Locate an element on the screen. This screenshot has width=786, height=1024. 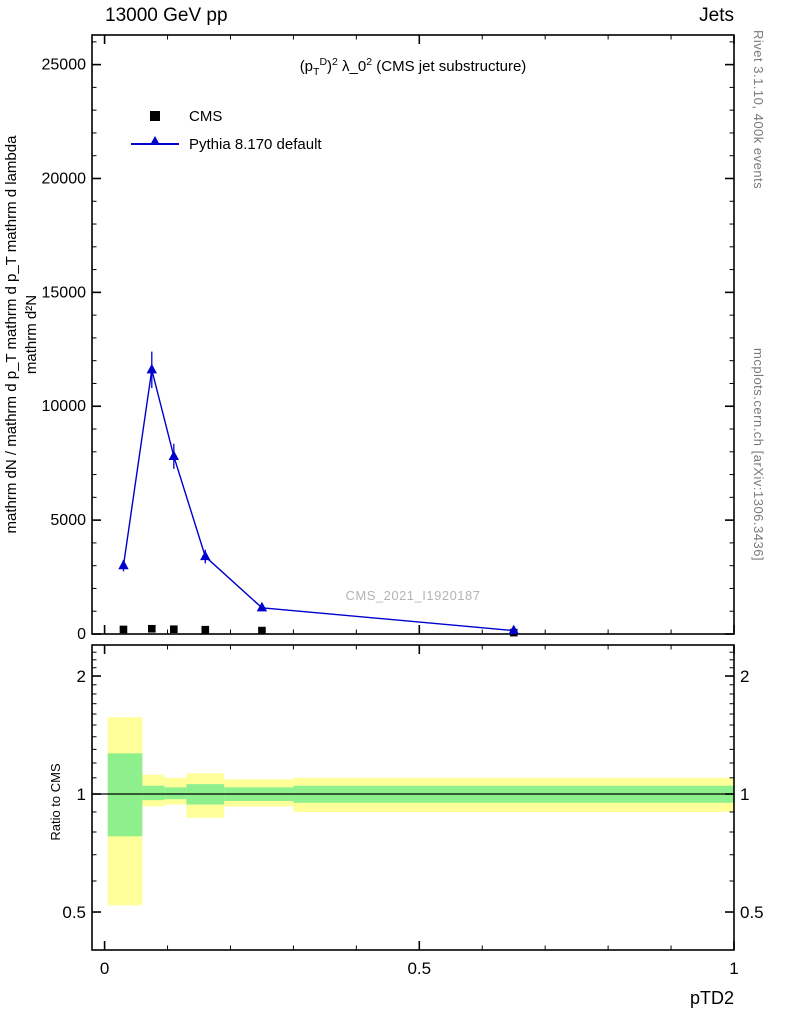
cms-square-marker-icon is located at coordinates (155, 116).